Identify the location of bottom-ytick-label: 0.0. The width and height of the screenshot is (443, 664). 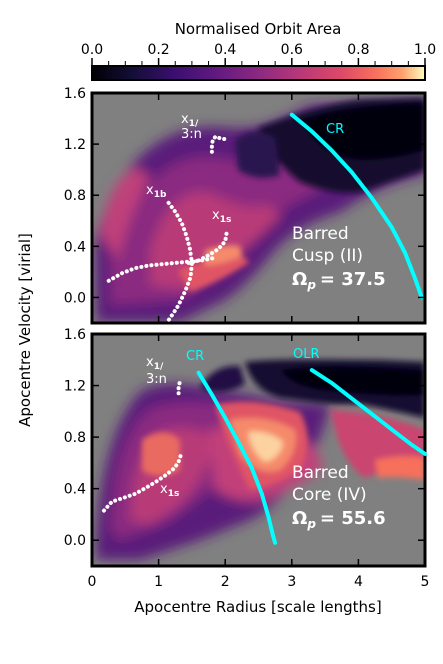
(75, 541).